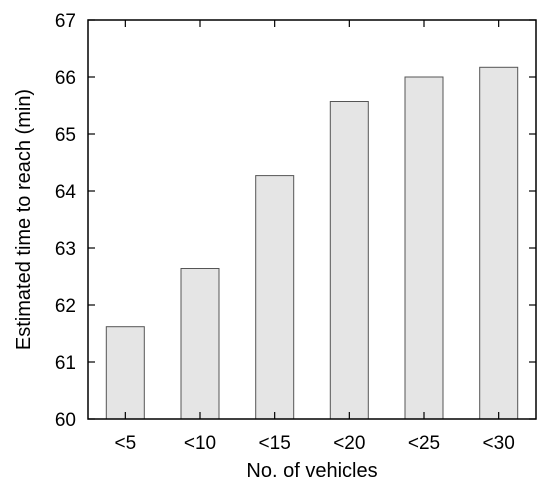 This screenshot has height=489, width=550. What do you see at coordinates (311, 471) in the screenshot?
I see `x-axis-title: No. of vehicles` at bounding box center [311, 471].